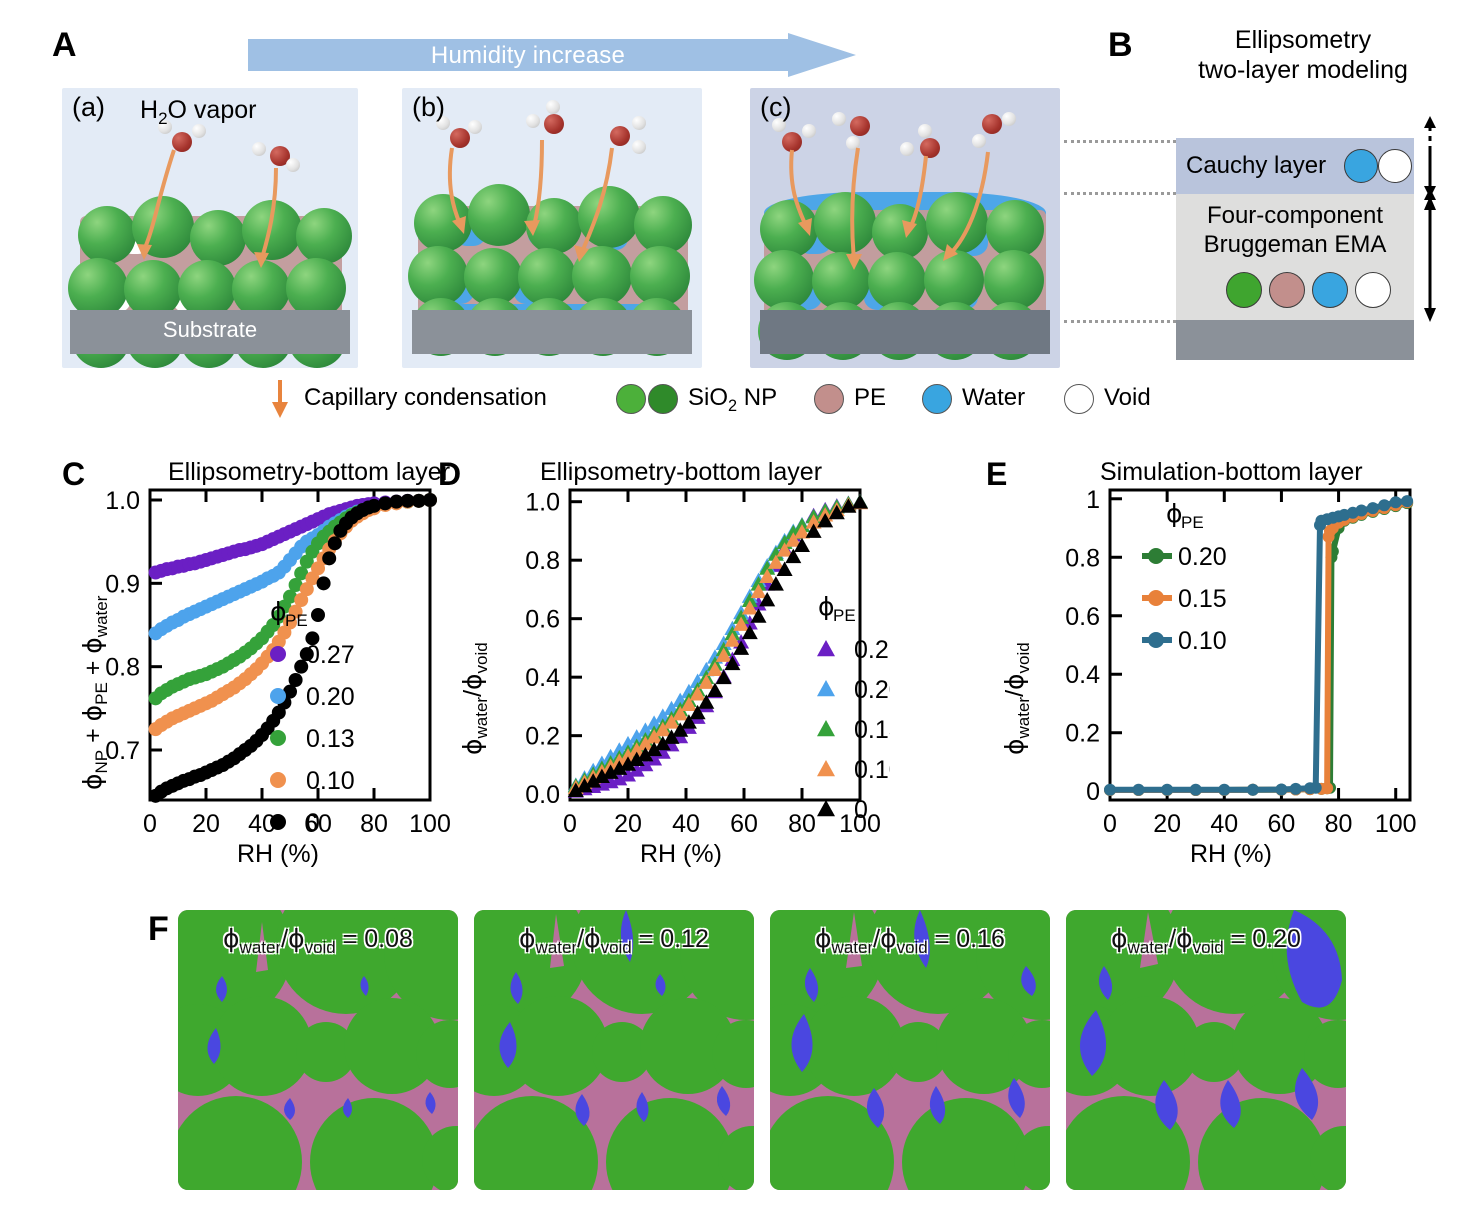 The image size is (1476, 1220). What do you see at coordinates (1303, 69) in the screenshot?
I see `panel-b-title-line2: two-layer modeling` at bounding box center [1303, 69].